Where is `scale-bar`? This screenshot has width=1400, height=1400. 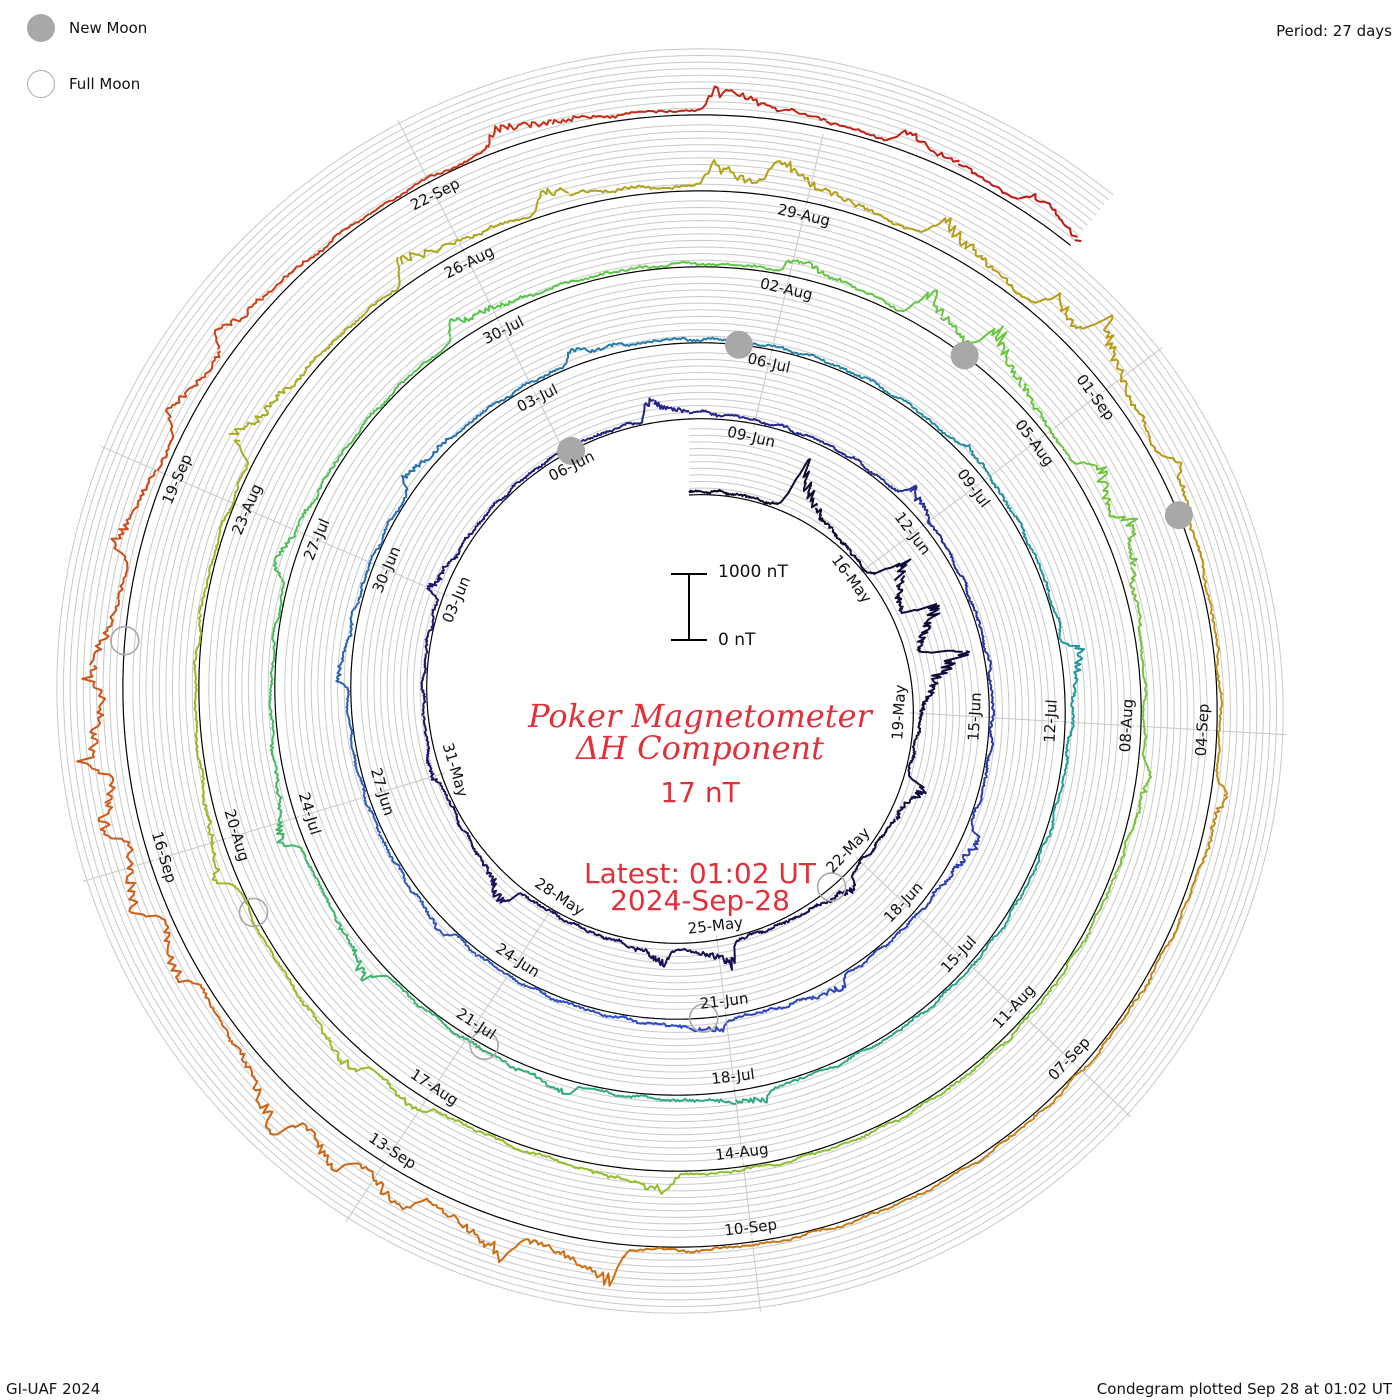 scale-bar is located at coordinates (689, 607).